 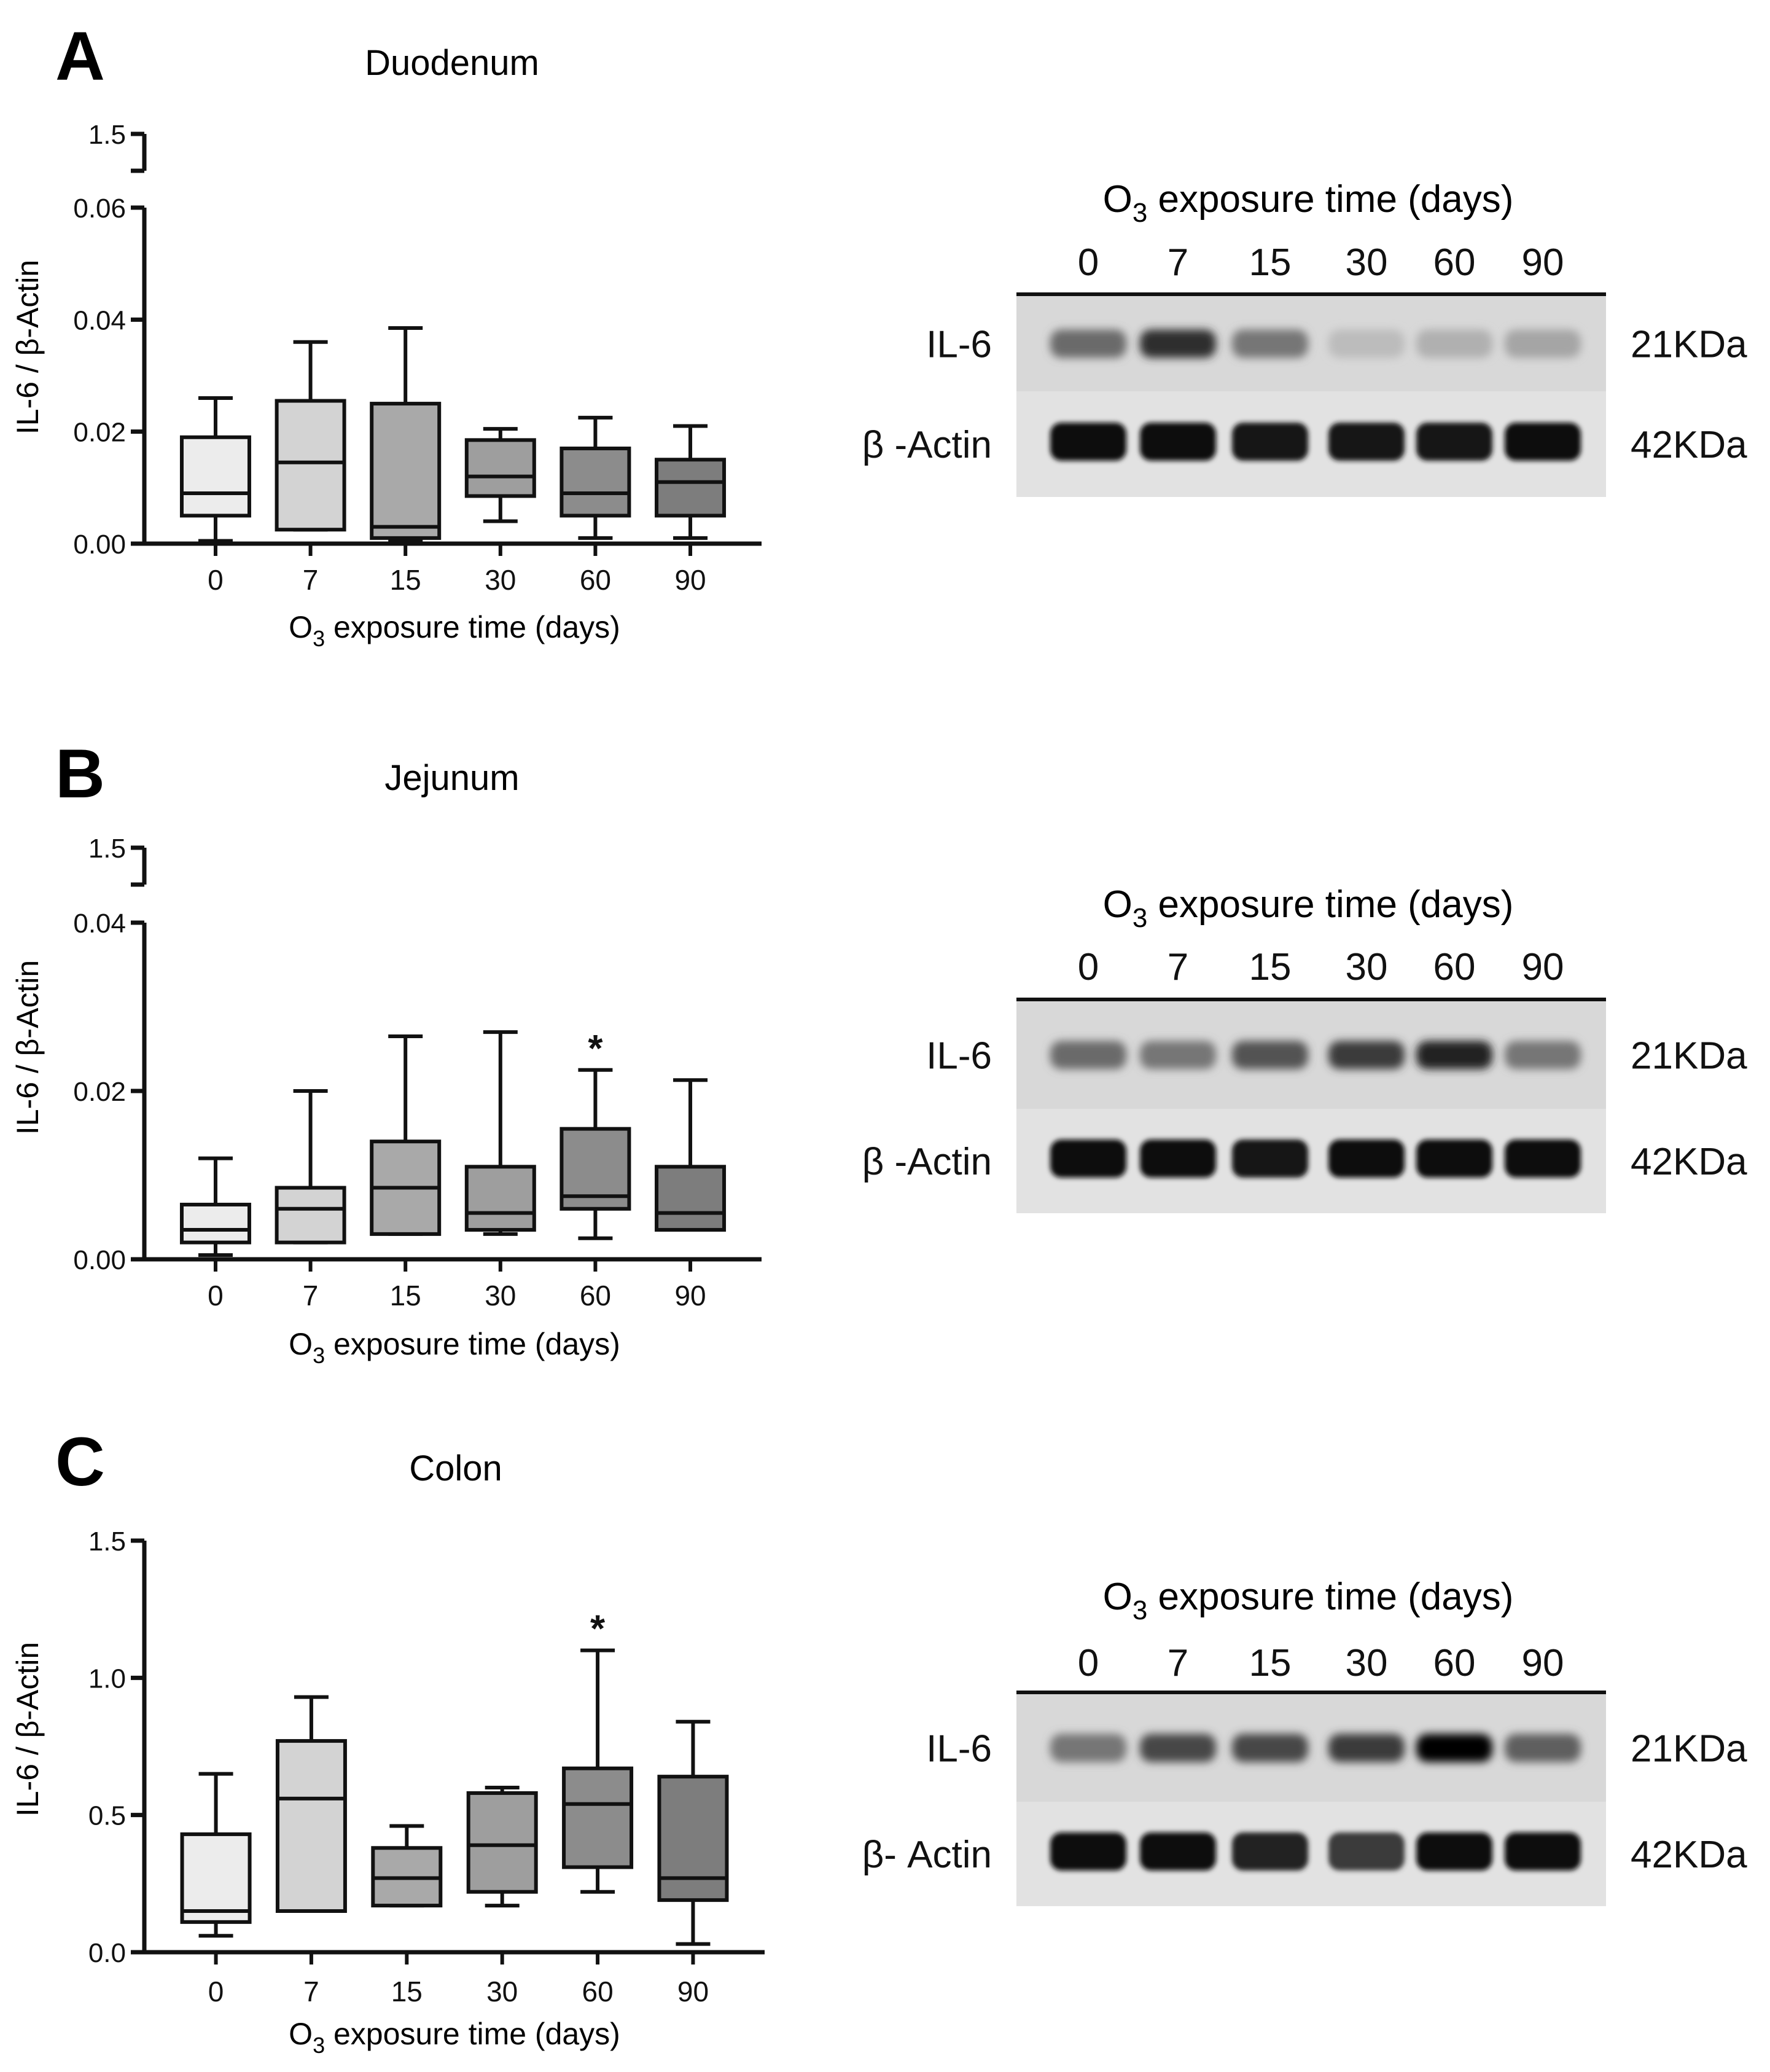 What do you see at coordinates (1689, 1855) in the screenshot?
I see `blot-kda-label: 42KDa` at bounding box center [1689, 1855].